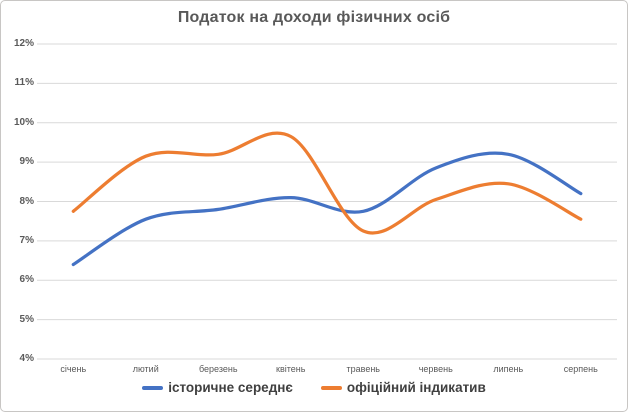 The height and width of the screenshot is (412, 628). What do you see at coordinates (314, 17) in the screenshot?
I see `chart-title: Податок на доходи фізичних осіб` at bounding box center [314, 17].